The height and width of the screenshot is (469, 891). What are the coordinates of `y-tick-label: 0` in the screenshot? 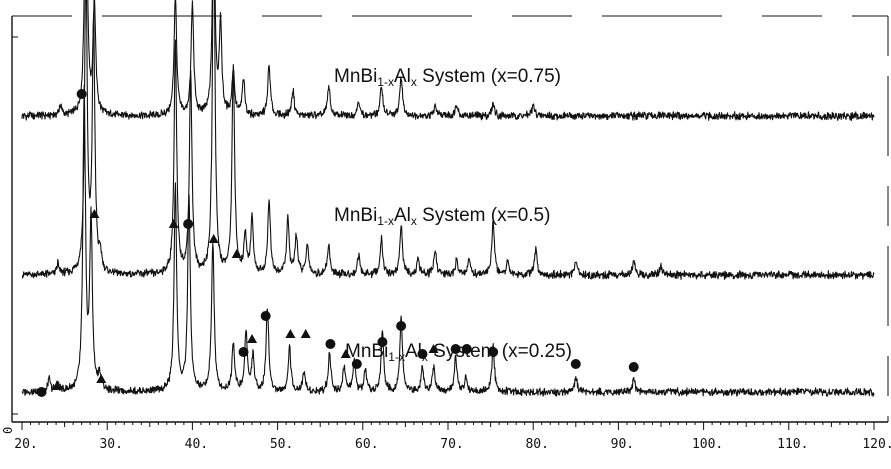 It's located at (8, 430).